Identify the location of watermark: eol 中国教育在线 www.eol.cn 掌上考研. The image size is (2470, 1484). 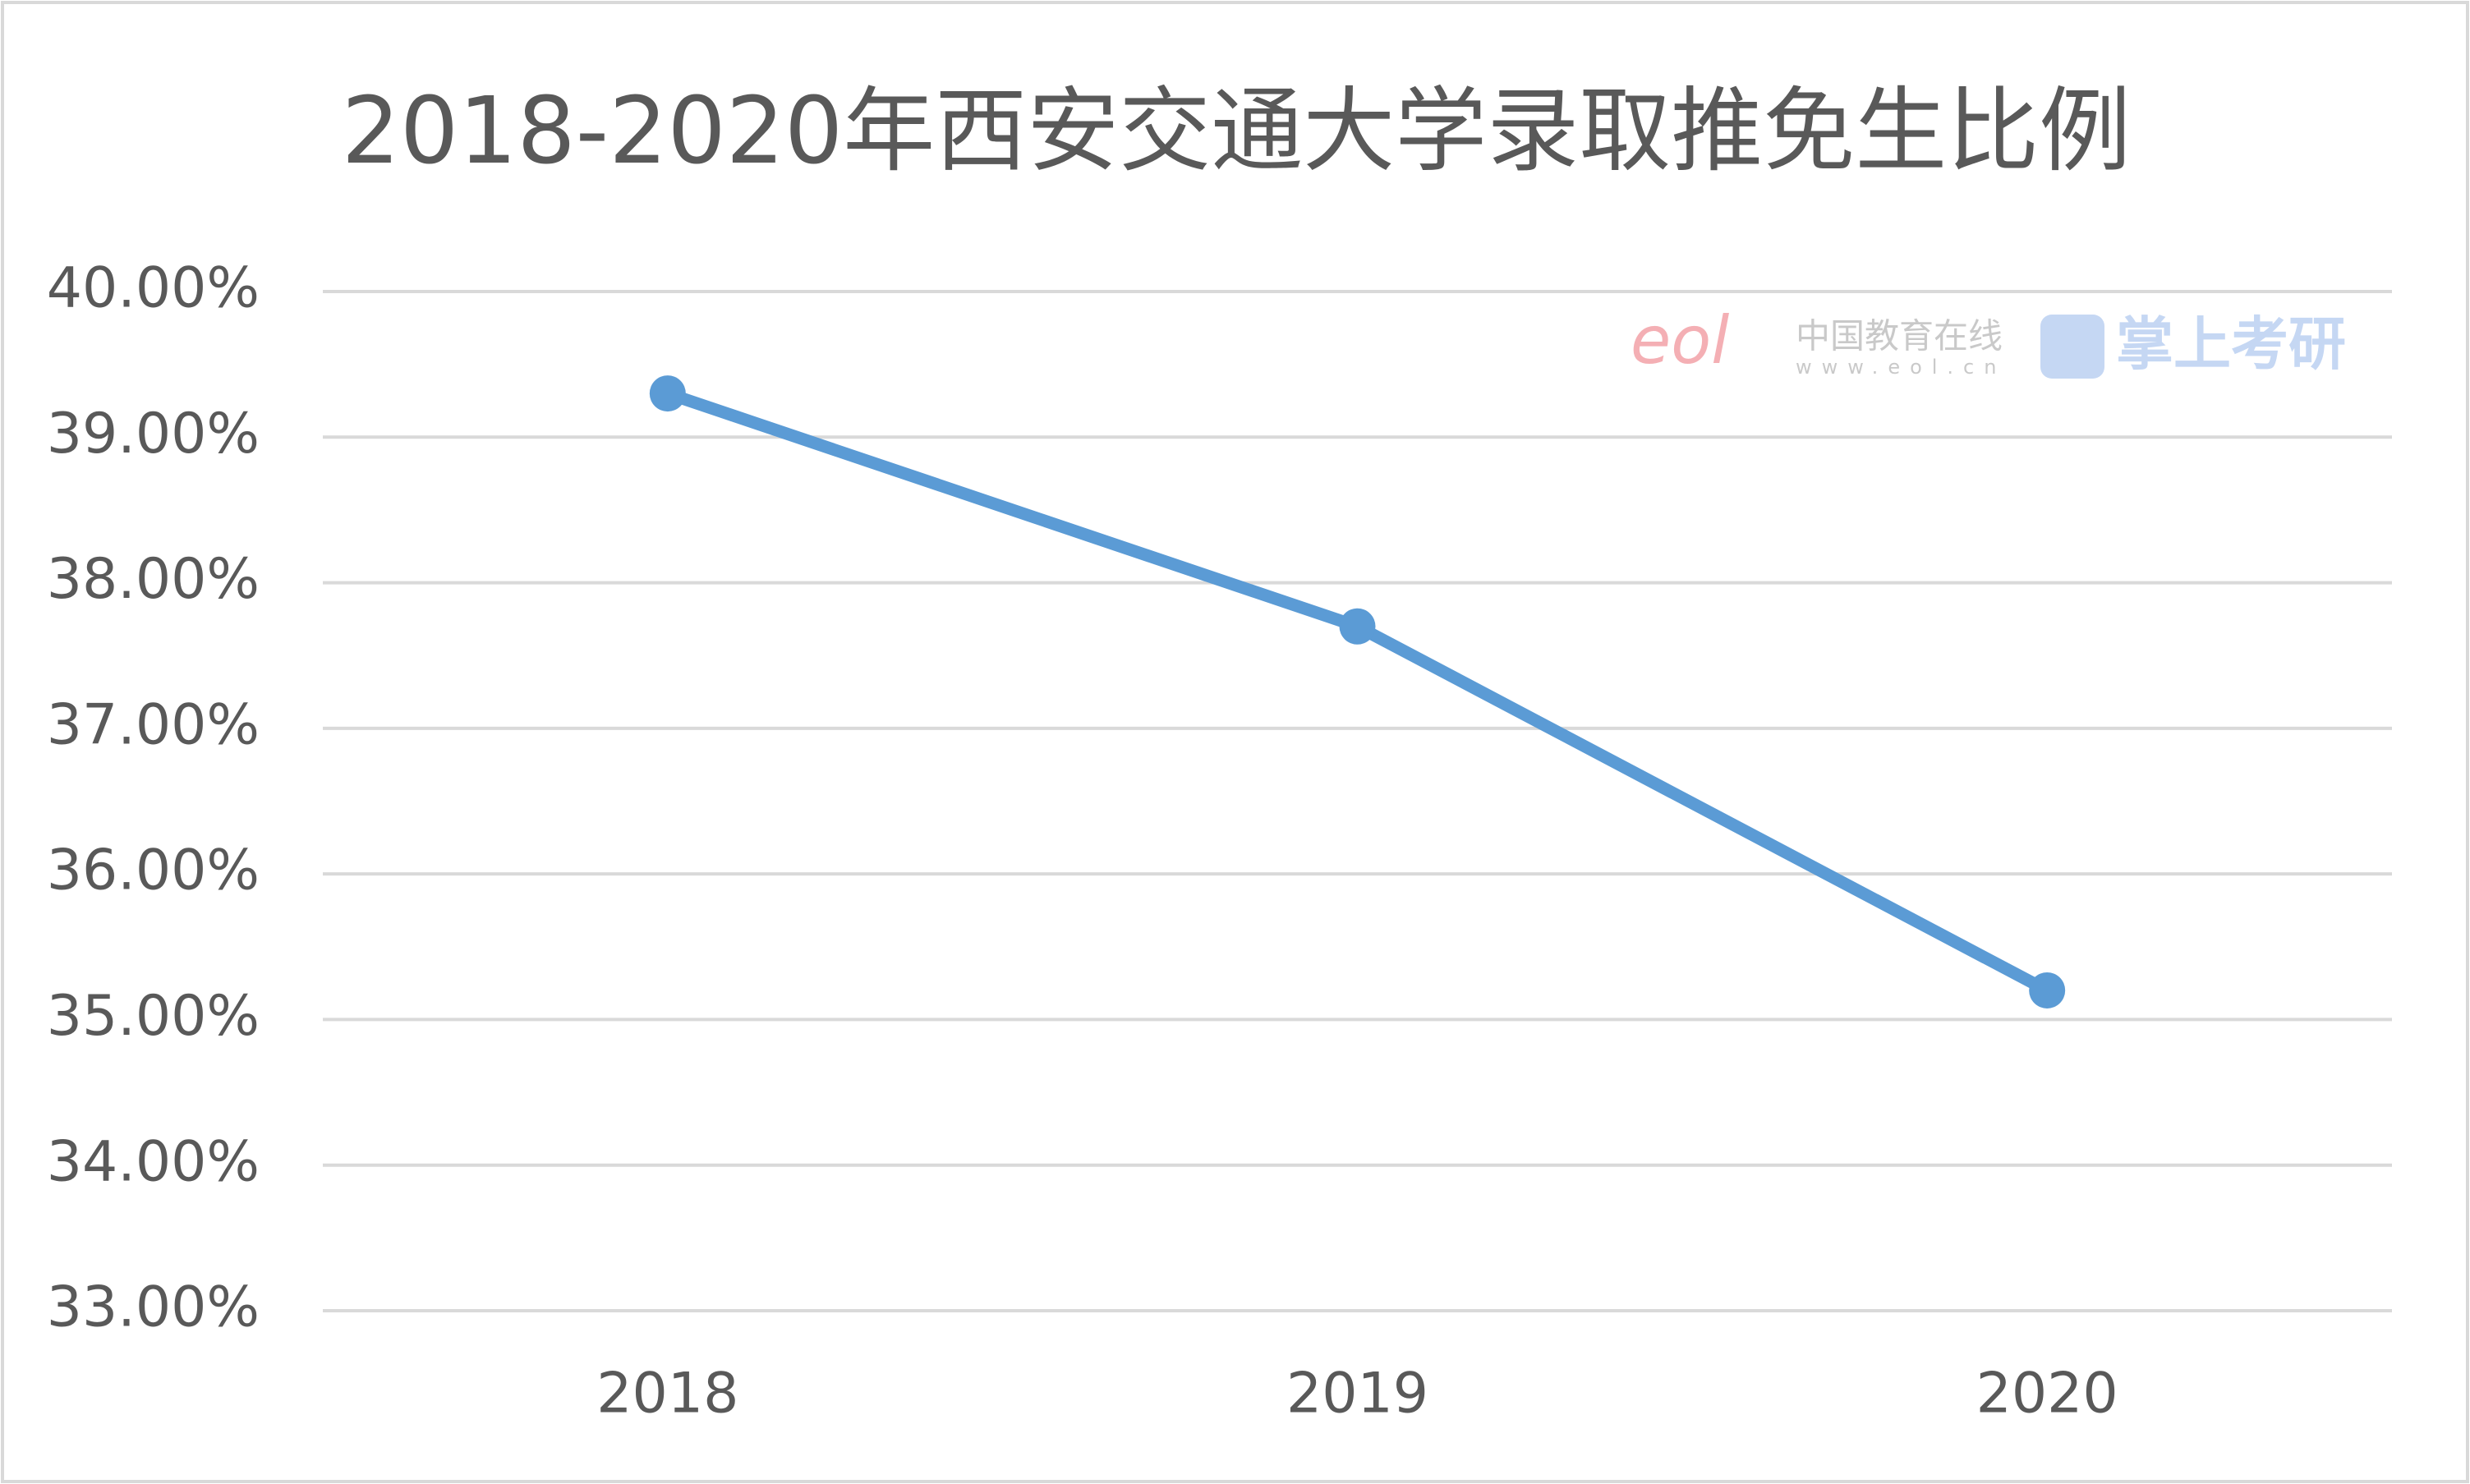
(1988, 340).